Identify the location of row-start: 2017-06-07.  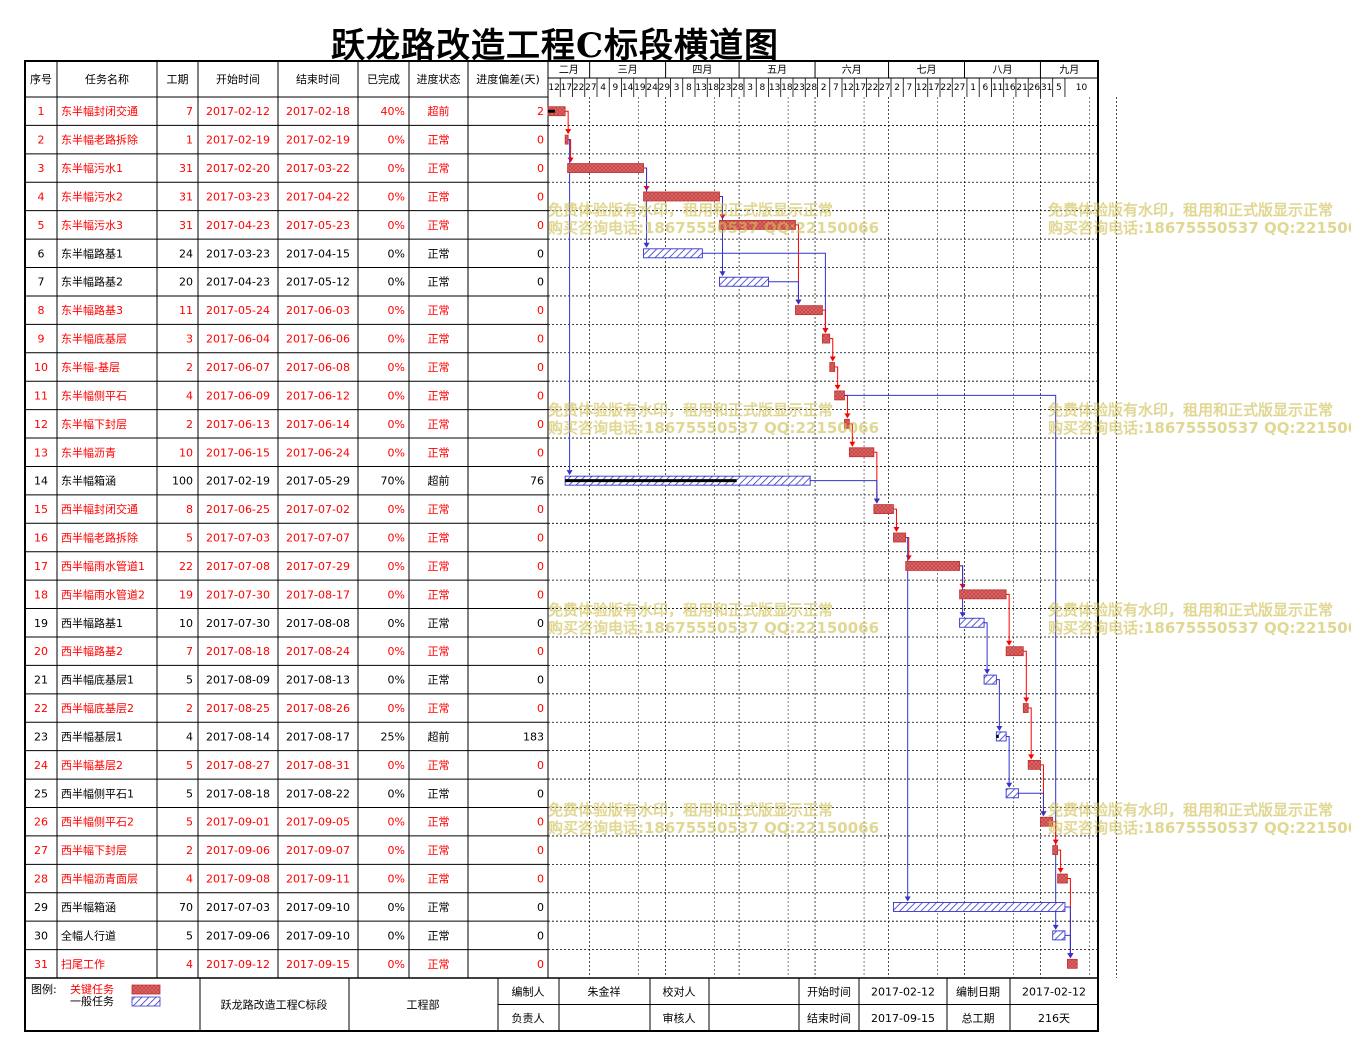
(238, 367).